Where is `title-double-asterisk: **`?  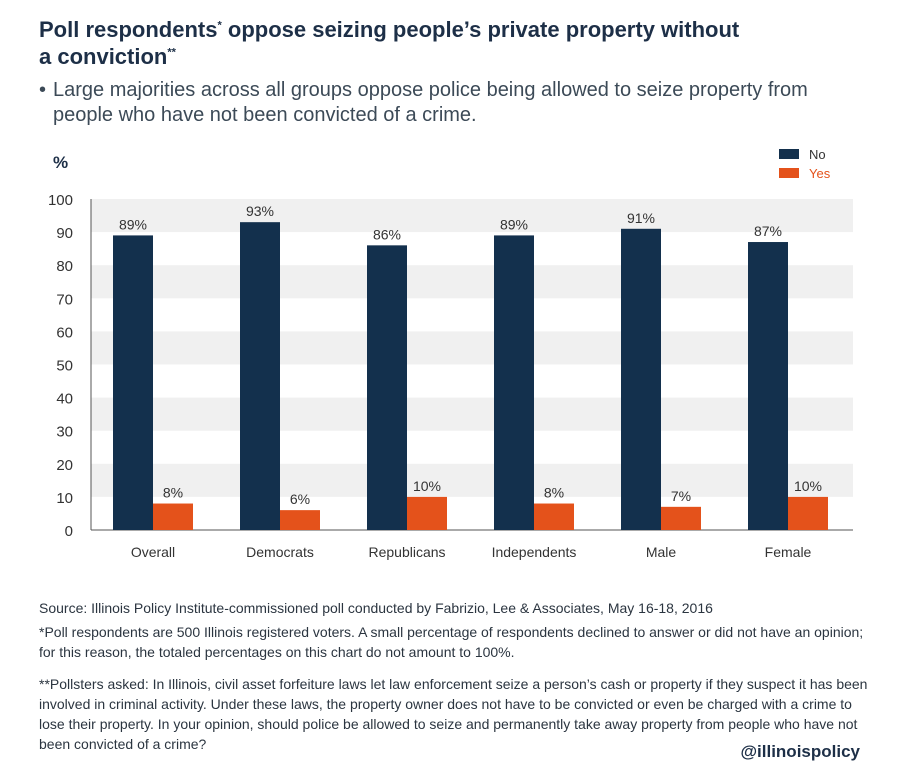 title-double-asterisk: ** is located at coordinates (171, 52).